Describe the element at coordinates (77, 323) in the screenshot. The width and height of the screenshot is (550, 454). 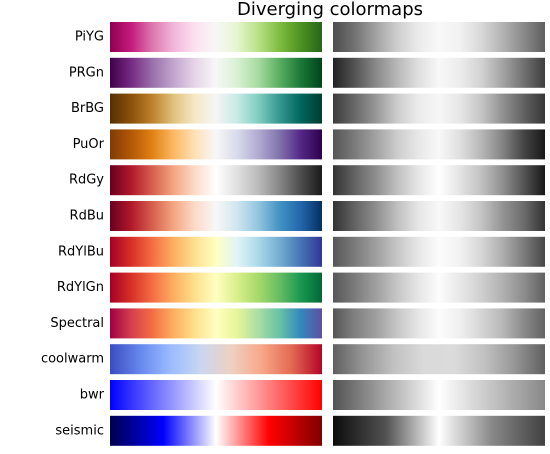
I see `colormap-name: Spectral` at that location.